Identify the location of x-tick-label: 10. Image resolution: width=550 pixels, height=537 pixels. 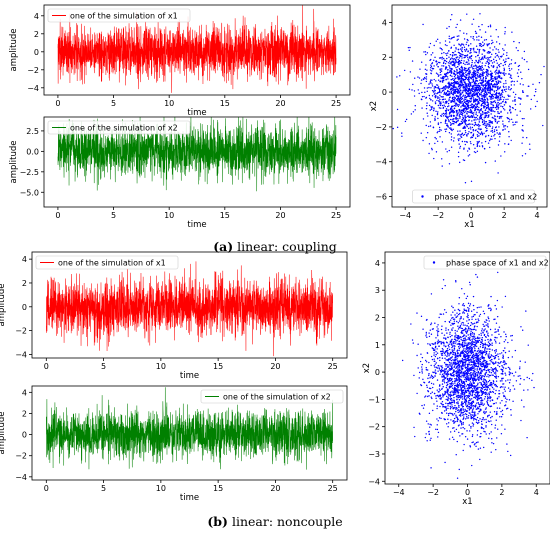
(161, 366).